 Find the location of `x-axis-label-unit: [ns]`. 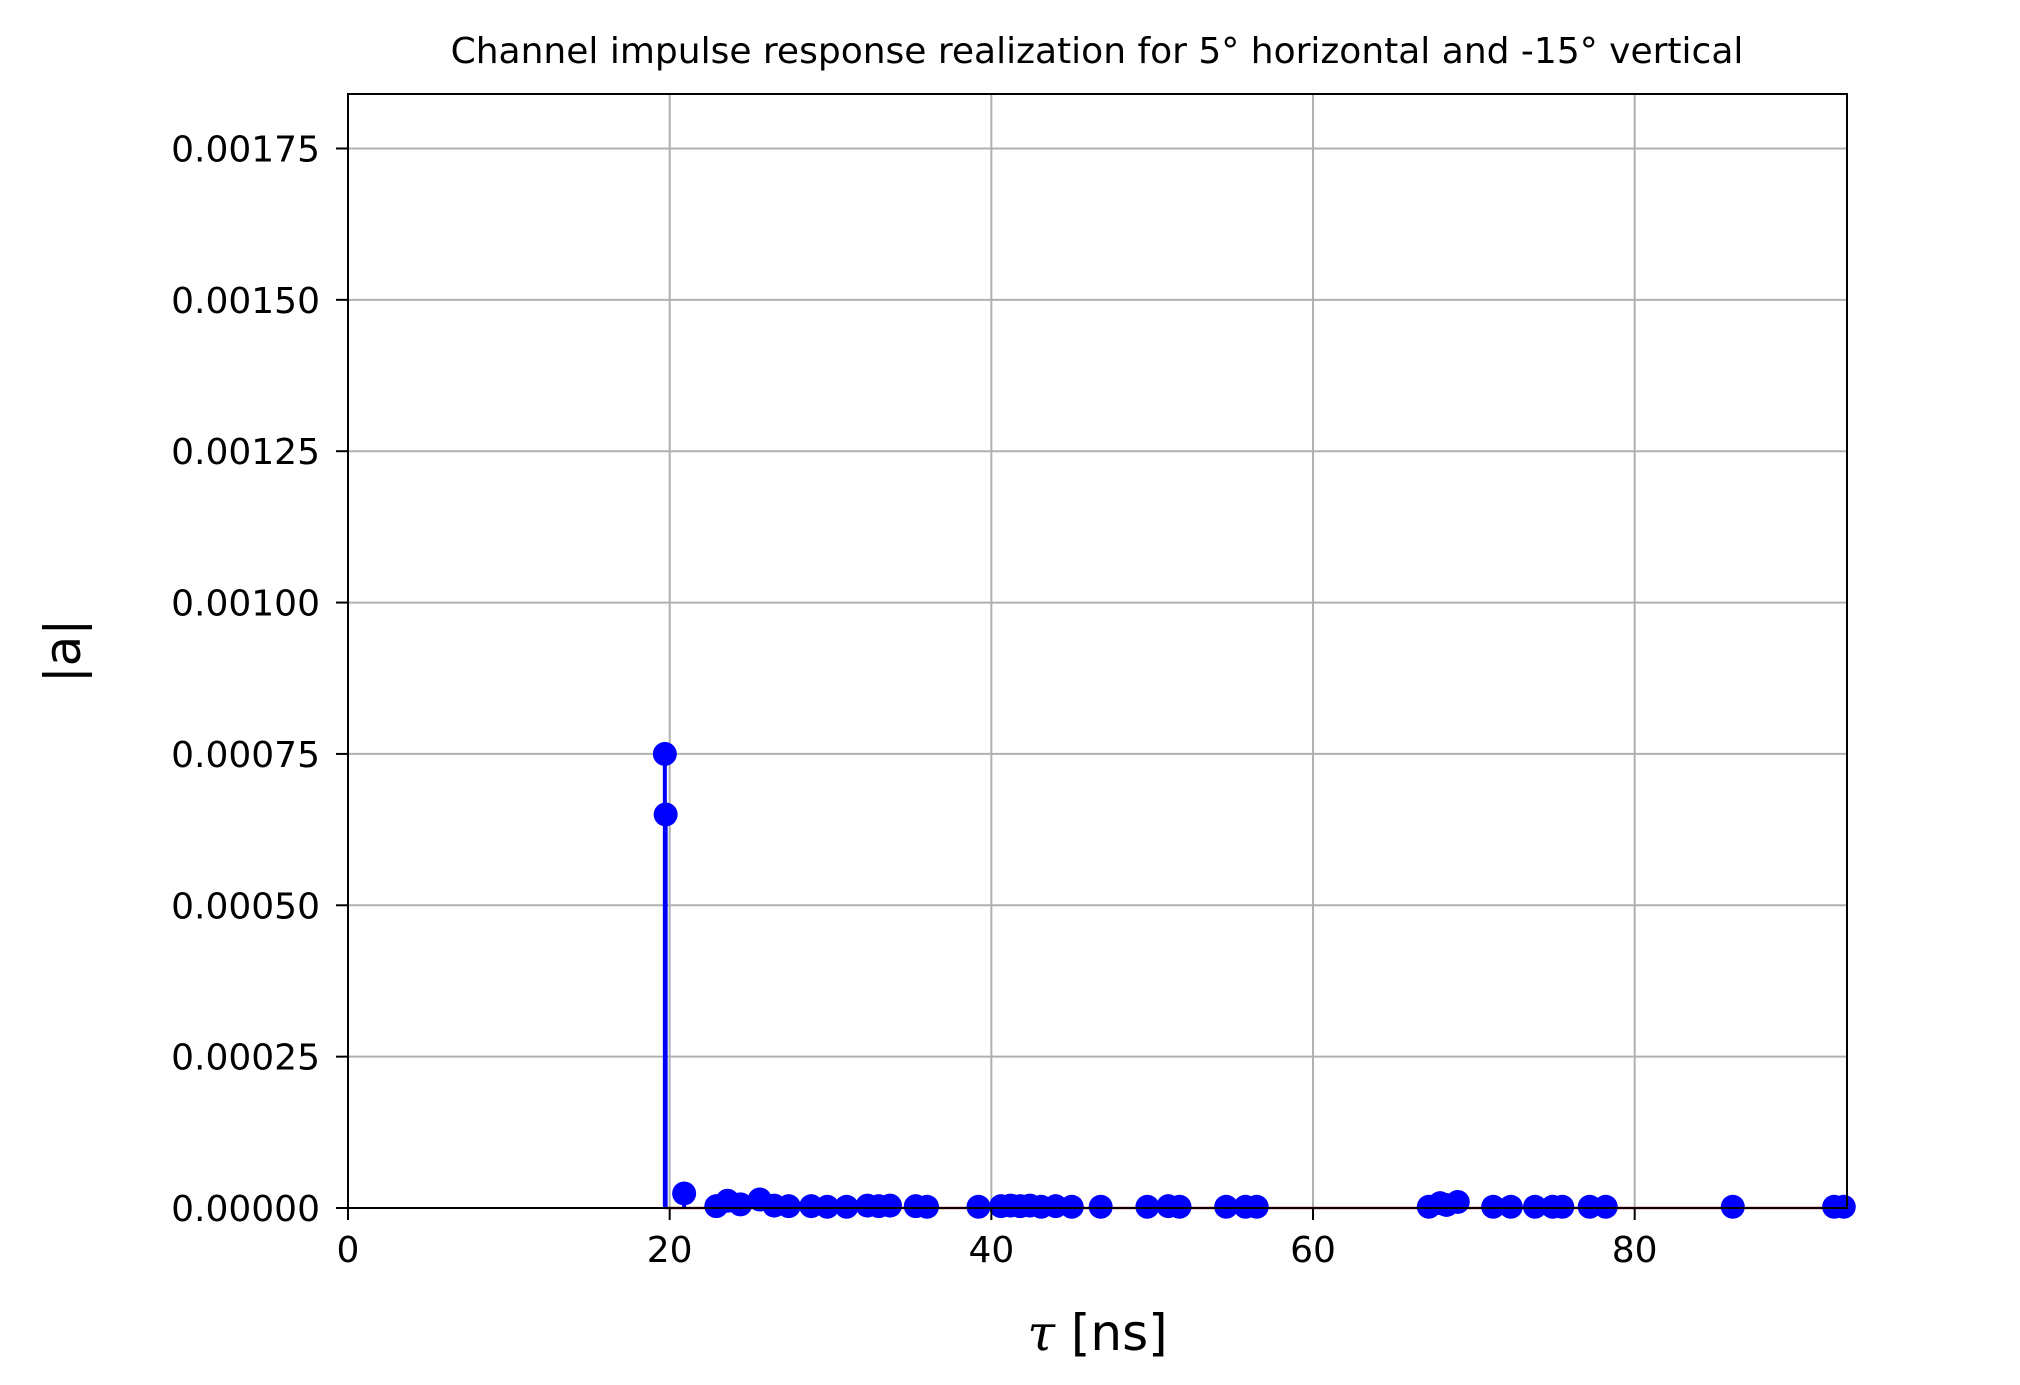

x-axis-label-unit: [ns] is located at coordinates (1111, 1333).